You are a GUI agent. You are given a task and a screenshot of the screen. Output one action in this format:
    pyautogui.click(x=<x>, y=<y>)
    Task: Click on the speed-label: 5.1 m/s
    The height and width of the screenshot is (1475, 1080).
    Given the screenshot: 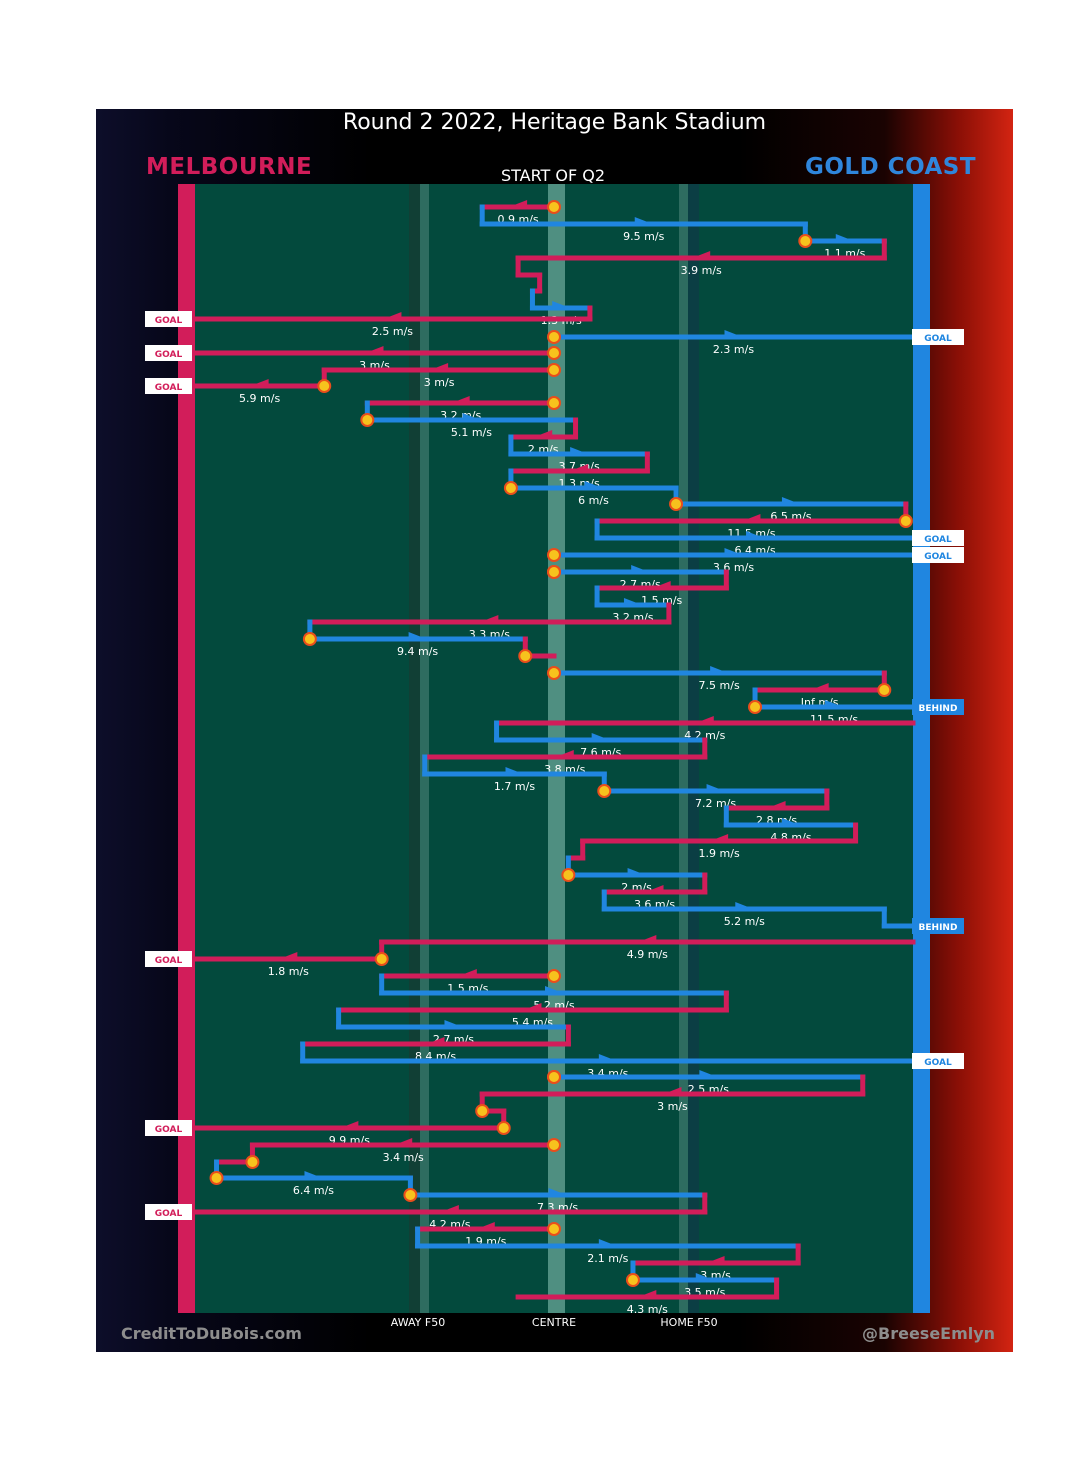 What is the action you would take?
    pyautogui.click(x=471, y=432)
    